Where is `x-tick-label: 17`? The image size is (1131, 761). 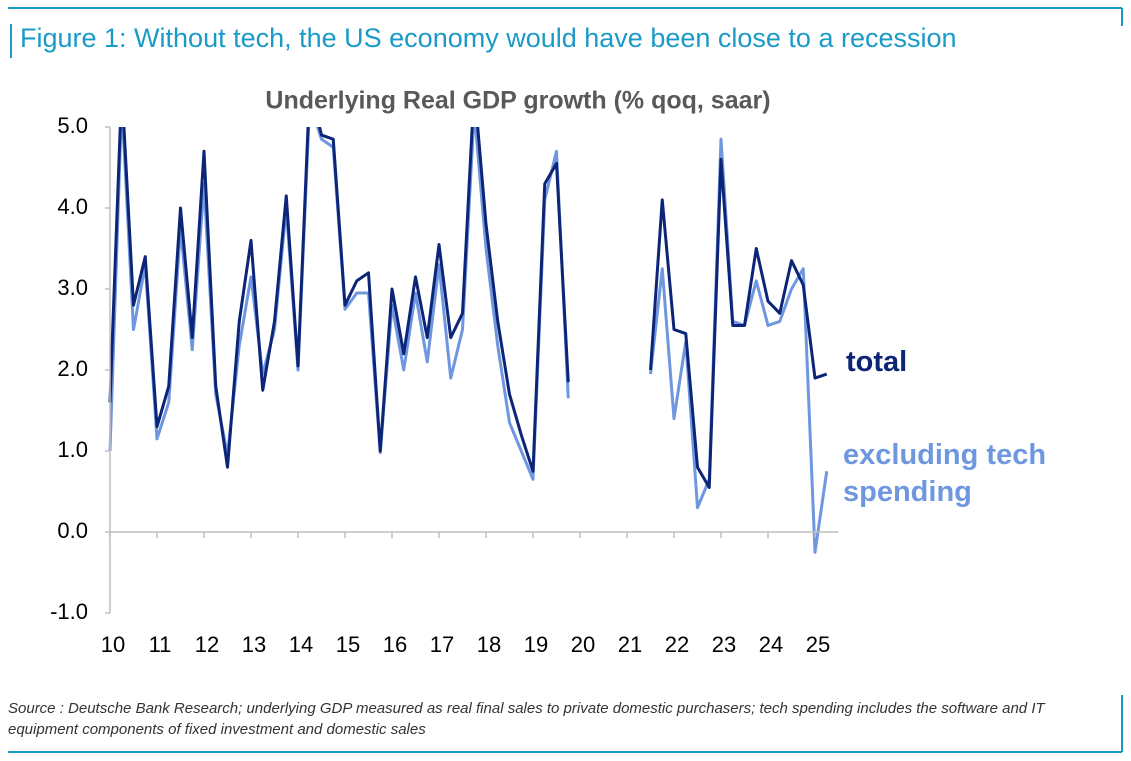 x-tick-label: 17 is located at coordinates (442, 644).